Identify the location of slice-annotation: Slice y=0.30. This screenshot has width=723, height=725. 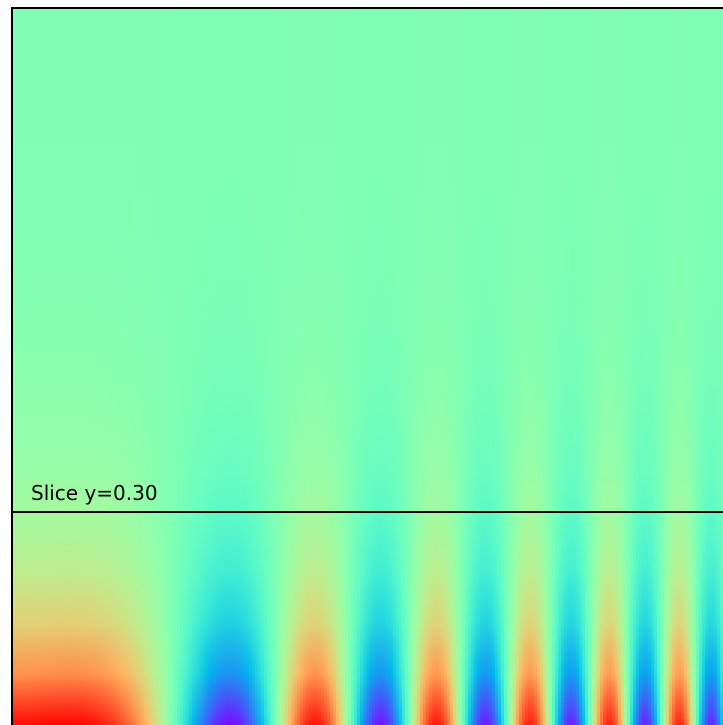
(94, 493).